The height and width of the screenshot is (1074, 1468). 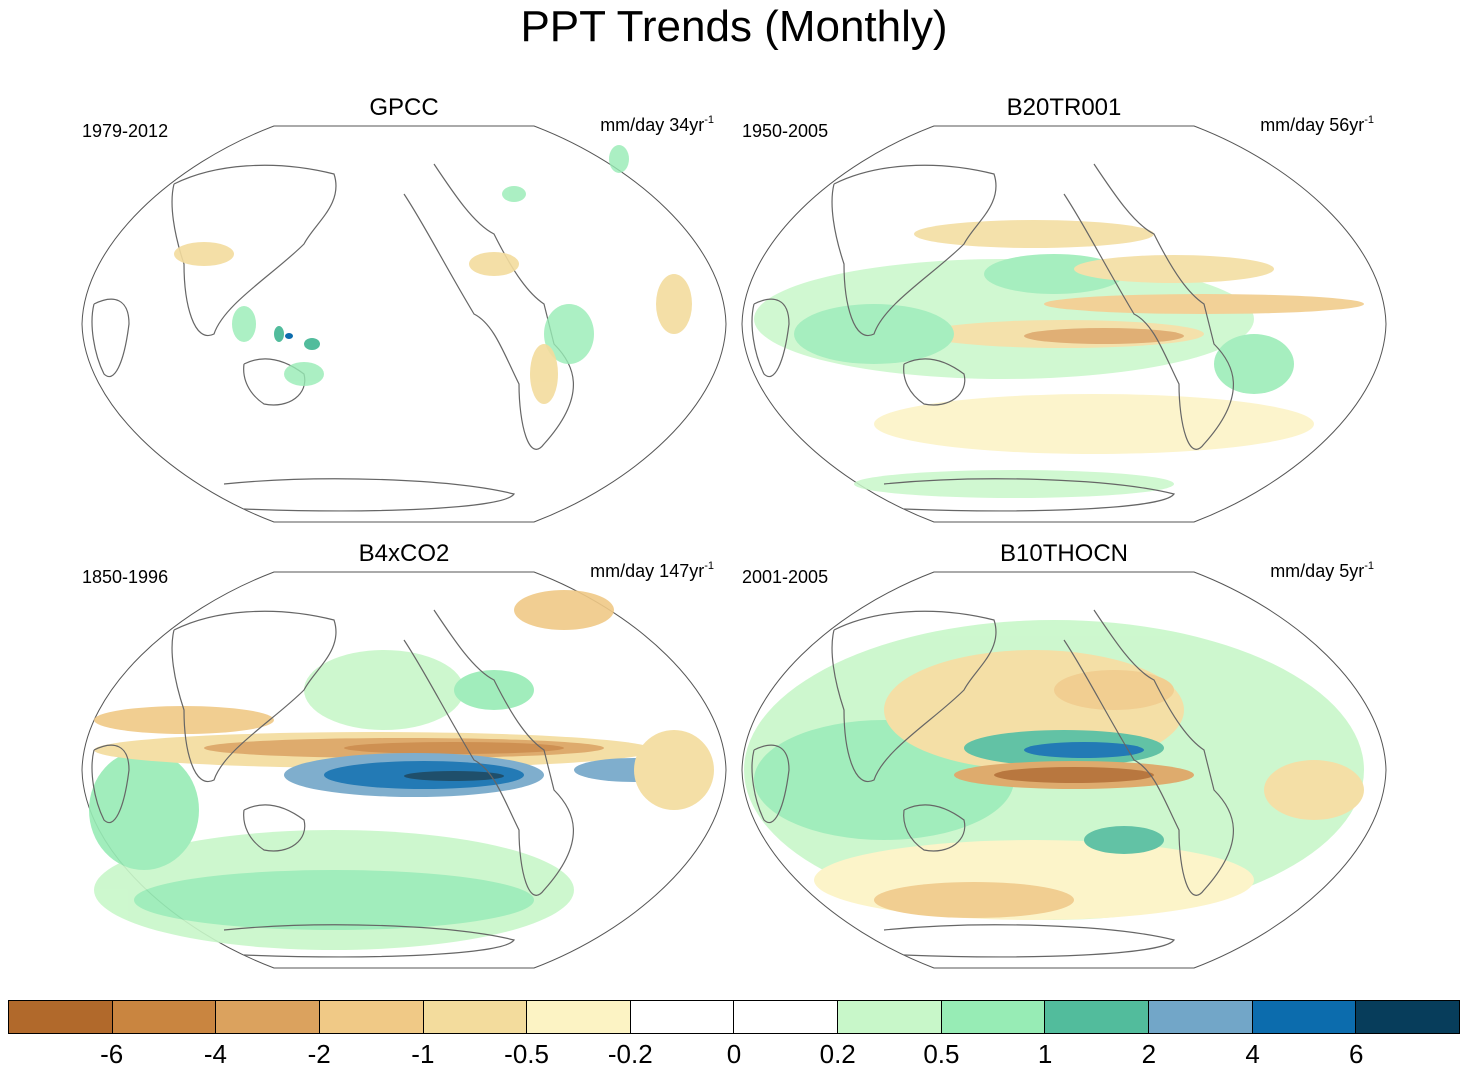 I want to click on units-label: mm/day 147yr-1, so click(x=652, y=570).